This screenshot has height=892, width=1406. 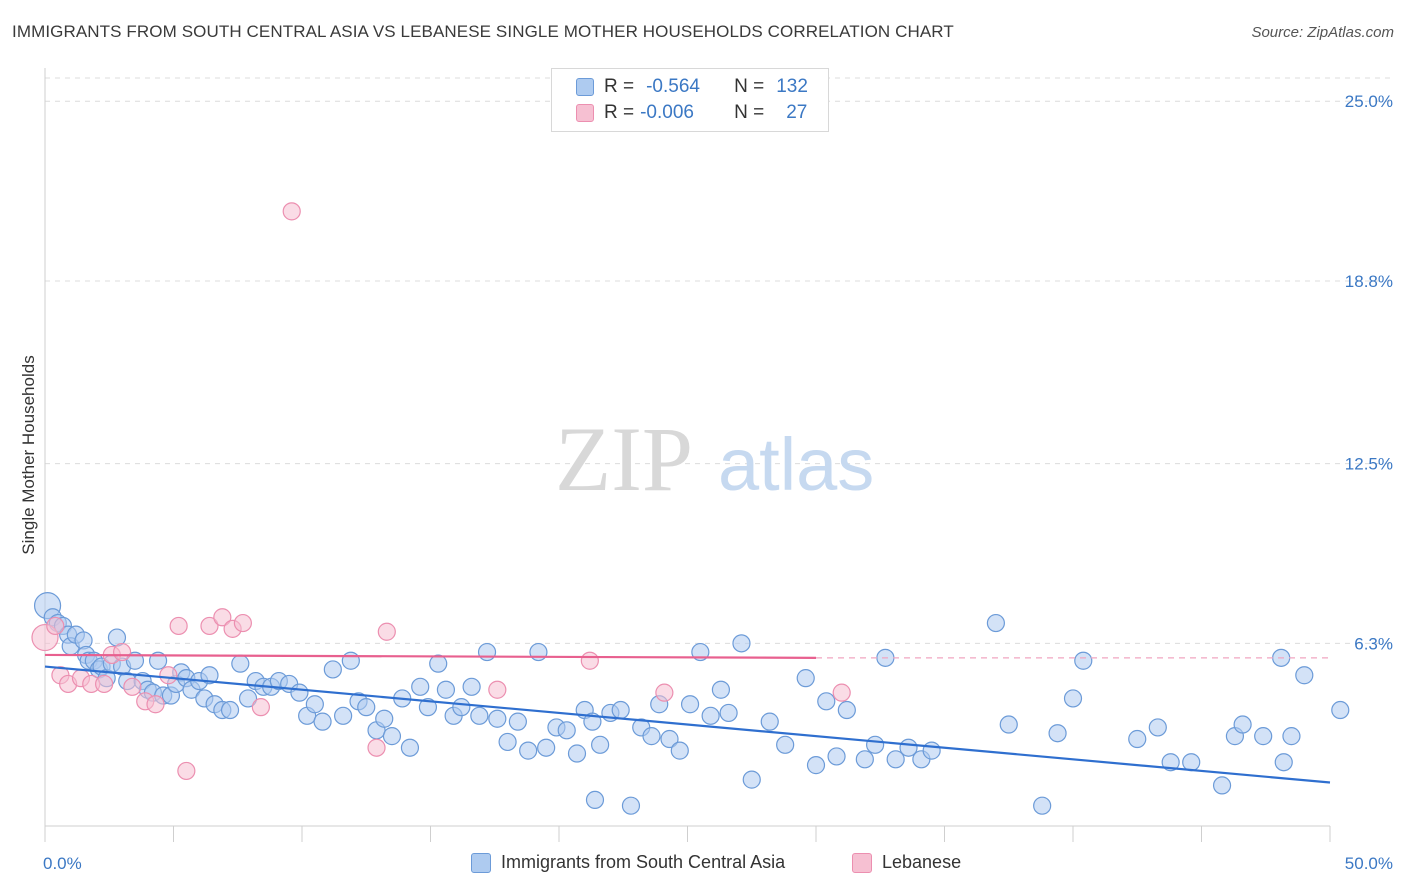 I want to click on legend-row-blue: R = -0.564 N = 132, so click(x=692, y=87).